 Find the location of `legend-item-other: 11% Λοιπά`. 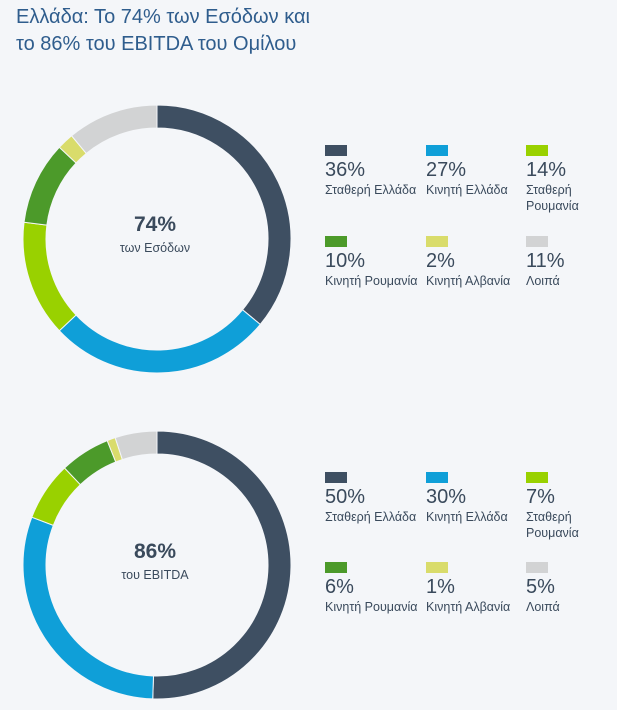

legend-item-other: 11% Λοιπά is located at coordinates (571, 262).